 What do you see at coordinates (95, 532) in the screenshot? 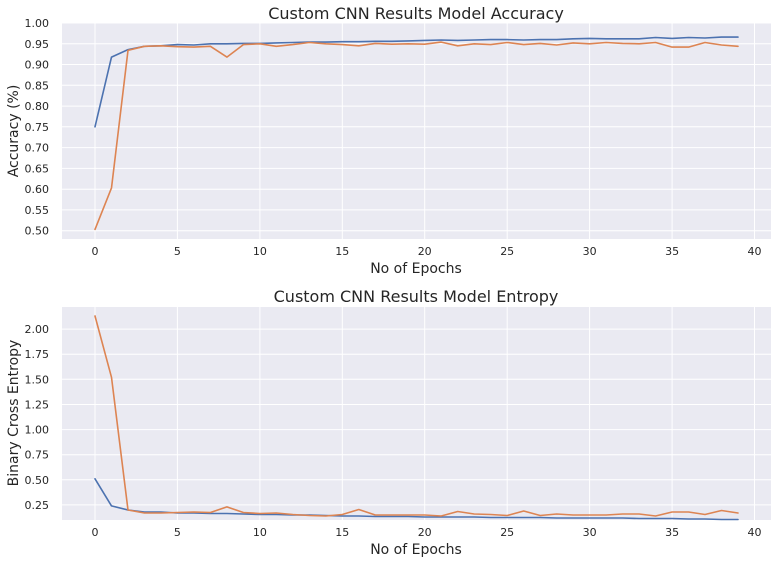
I see `entropy-x-tick-label: 0` at bounding box center [95, 532].